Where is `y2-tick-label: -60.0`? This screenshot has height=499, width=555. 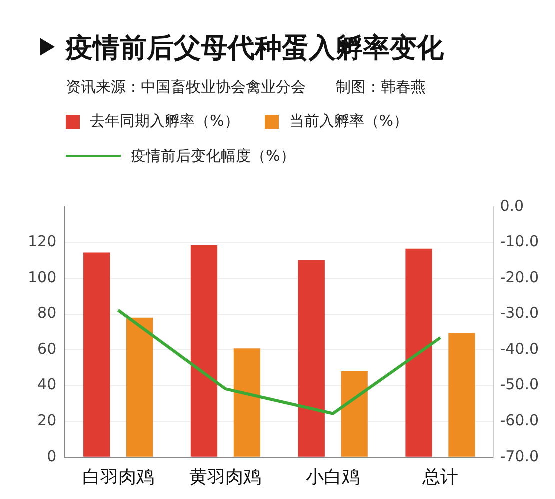
y2-tick-label: -60.0 is located at coordinates (519, 421).